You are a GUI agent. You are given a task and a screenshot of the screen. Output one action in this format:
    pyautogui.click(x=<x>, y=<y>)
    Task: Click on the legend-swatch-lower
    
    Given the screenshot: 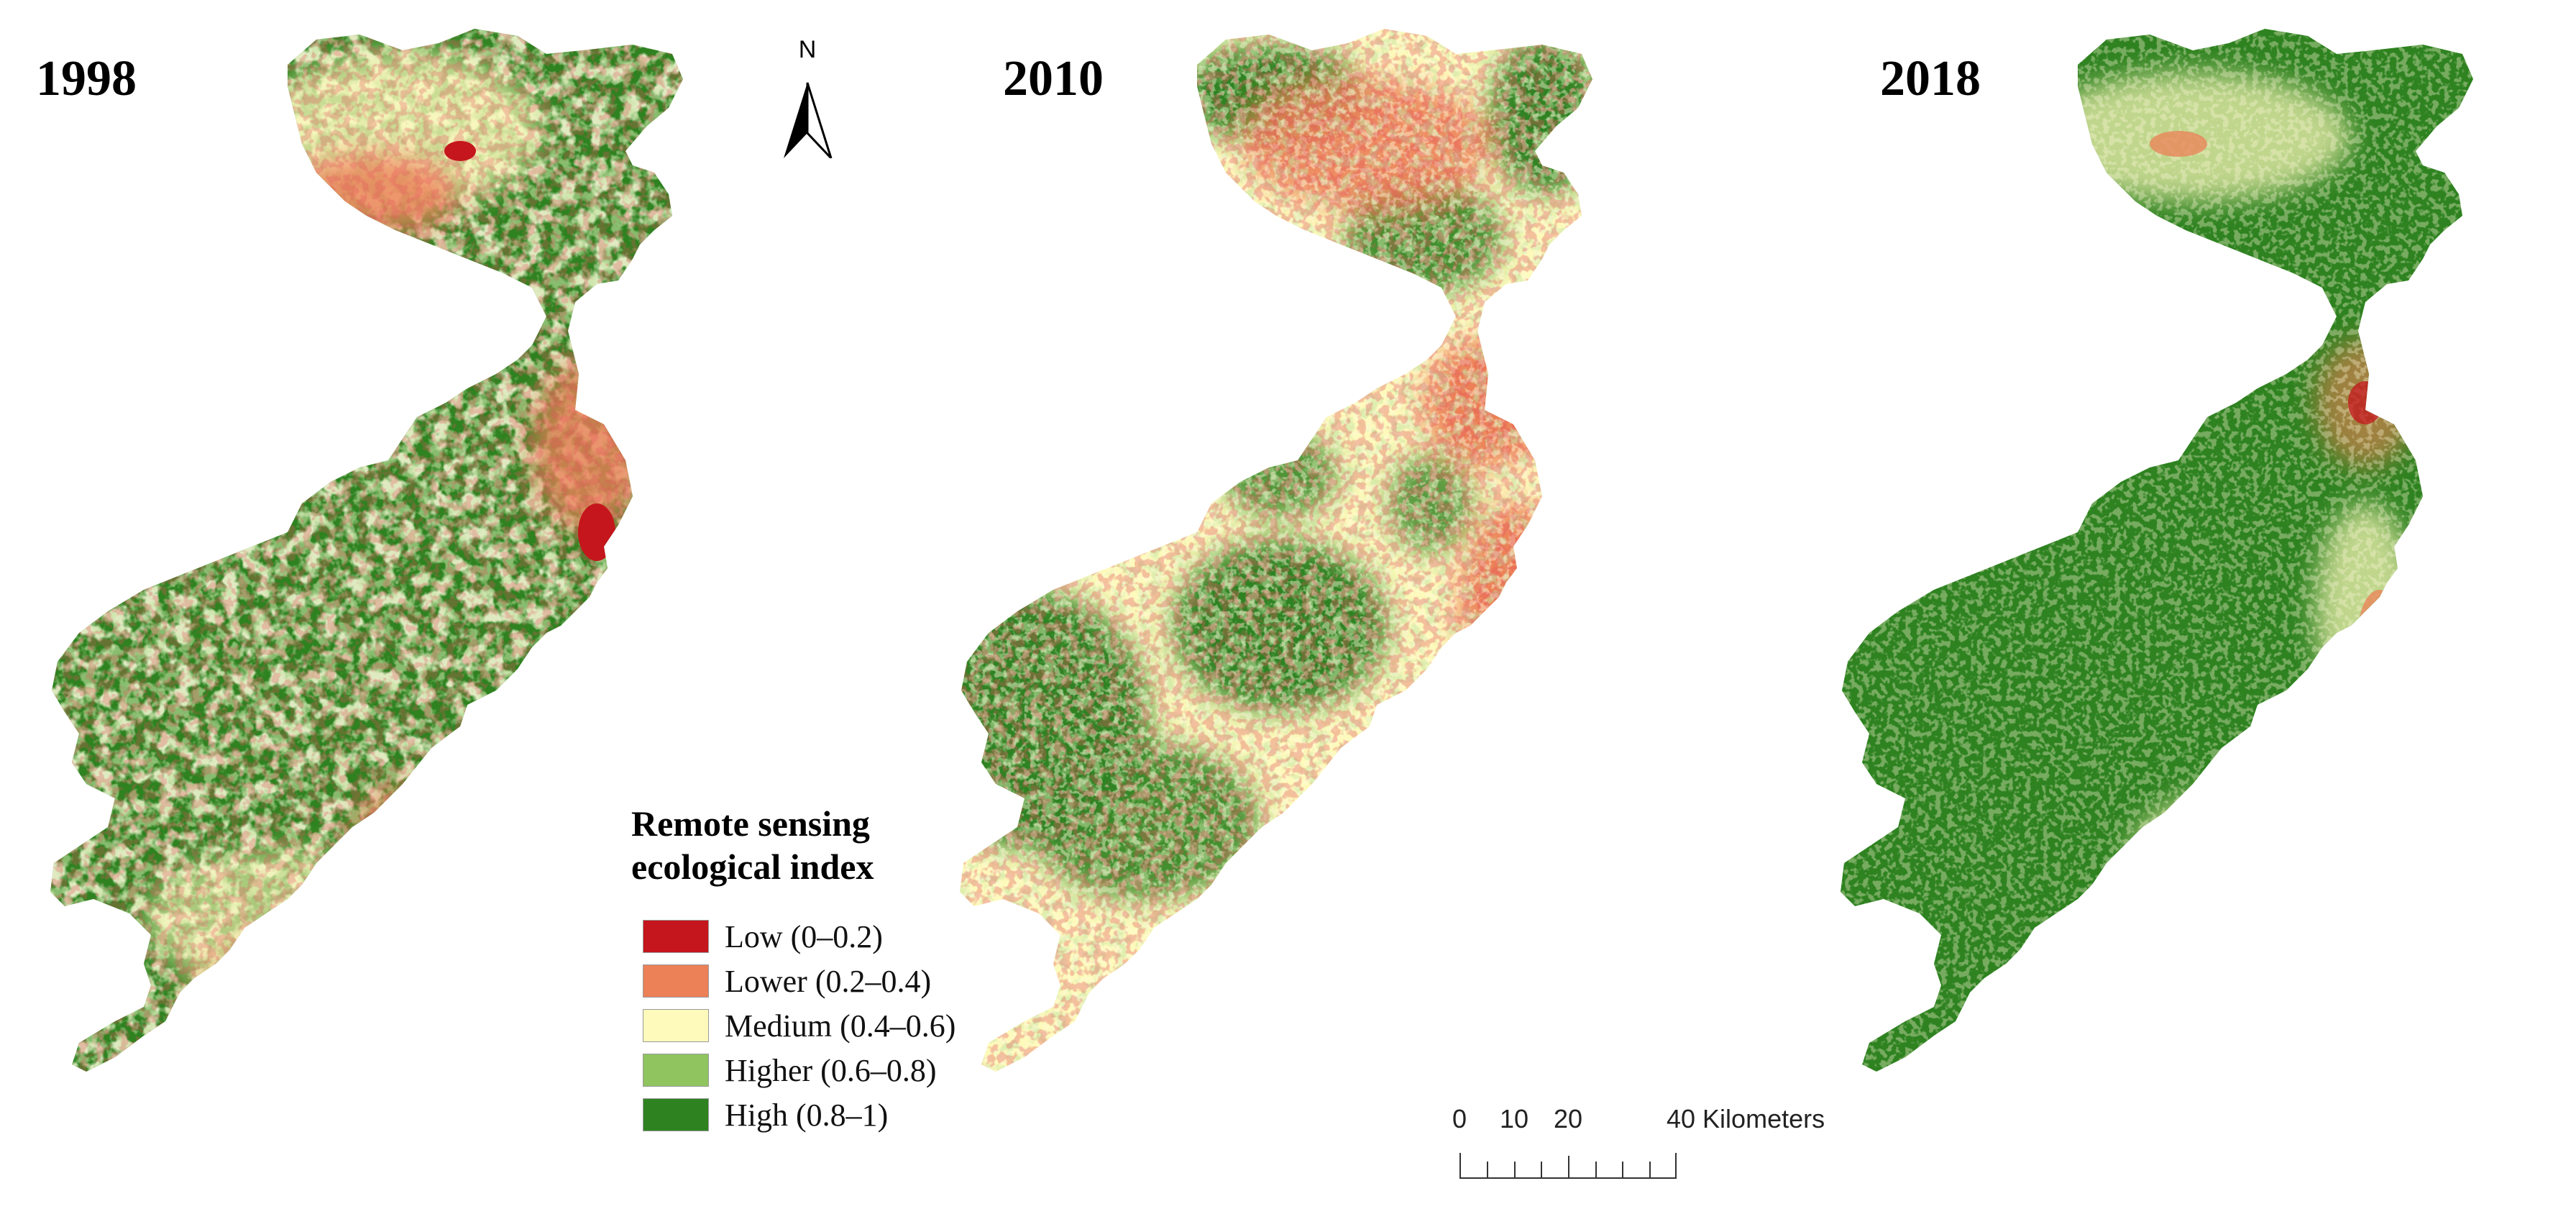 What is the action you would take?
    pyautogui.click(x=676, y=981)
    